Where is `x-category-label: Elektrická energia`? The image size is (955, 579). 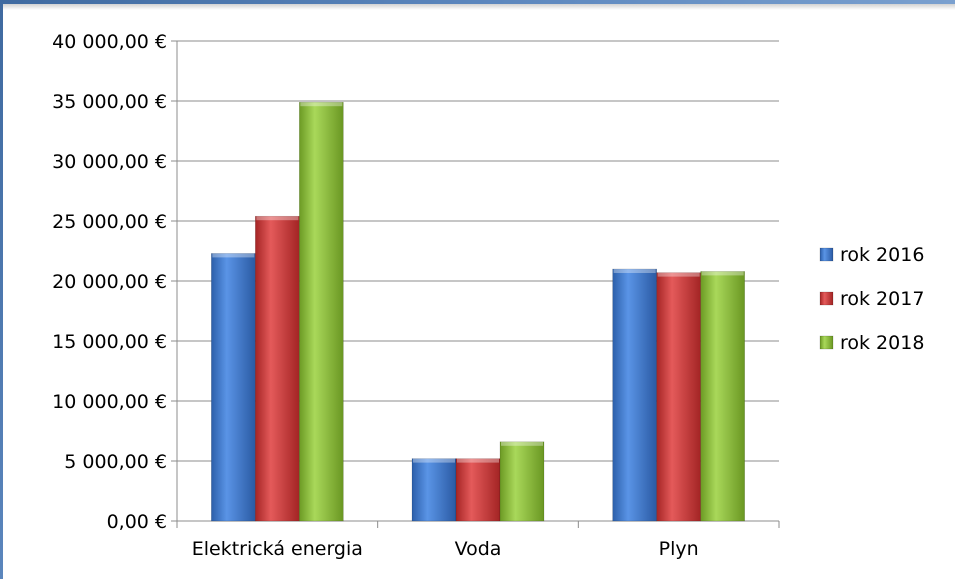 x-category-label: Elektrická energia is located at coordinates (277, 549).